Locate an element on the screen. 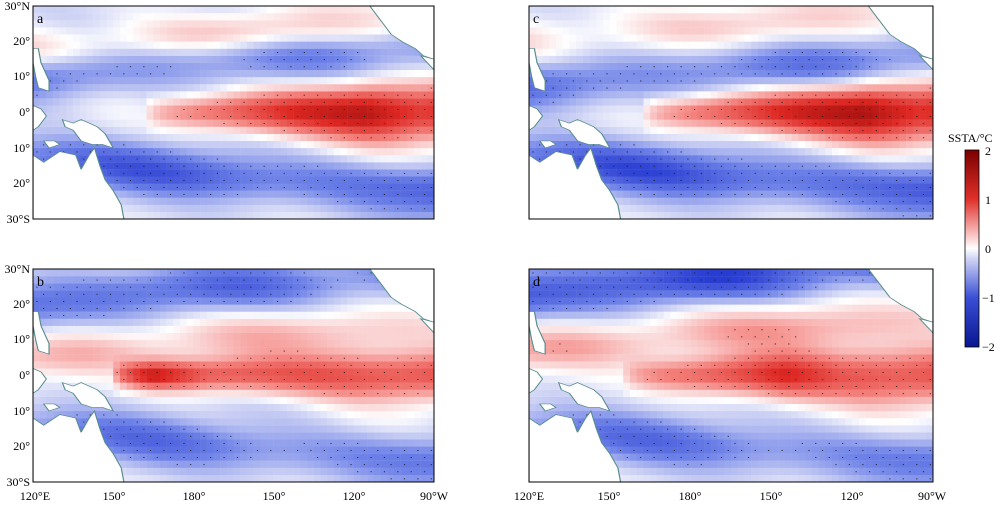 This screenshot has width=1000, height=506. latitude-labels-bottom: 30°N 20° 10° 0° 10° 20° 30°S is located at coordinates (18, 375).